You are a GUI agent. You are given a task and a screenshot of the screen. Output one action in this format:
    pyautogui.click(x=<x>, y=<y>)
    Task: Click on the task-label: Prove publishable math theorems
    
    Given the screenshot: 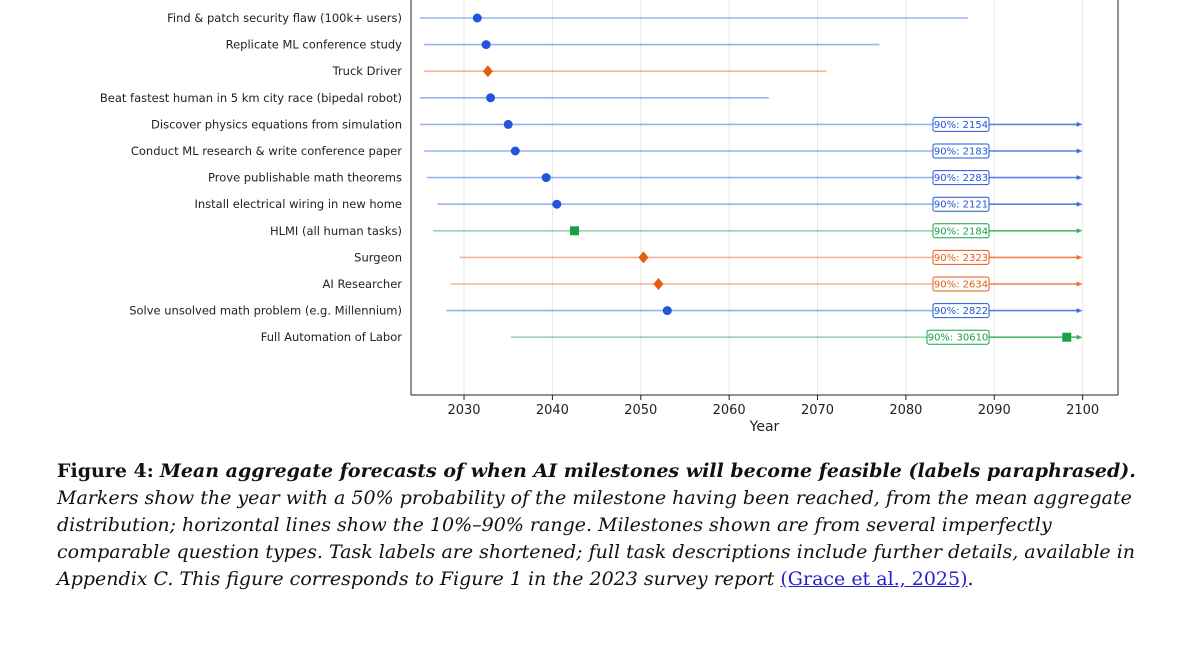 What is the action you would take?
    pyautogui.click(x=305, y=178)
    